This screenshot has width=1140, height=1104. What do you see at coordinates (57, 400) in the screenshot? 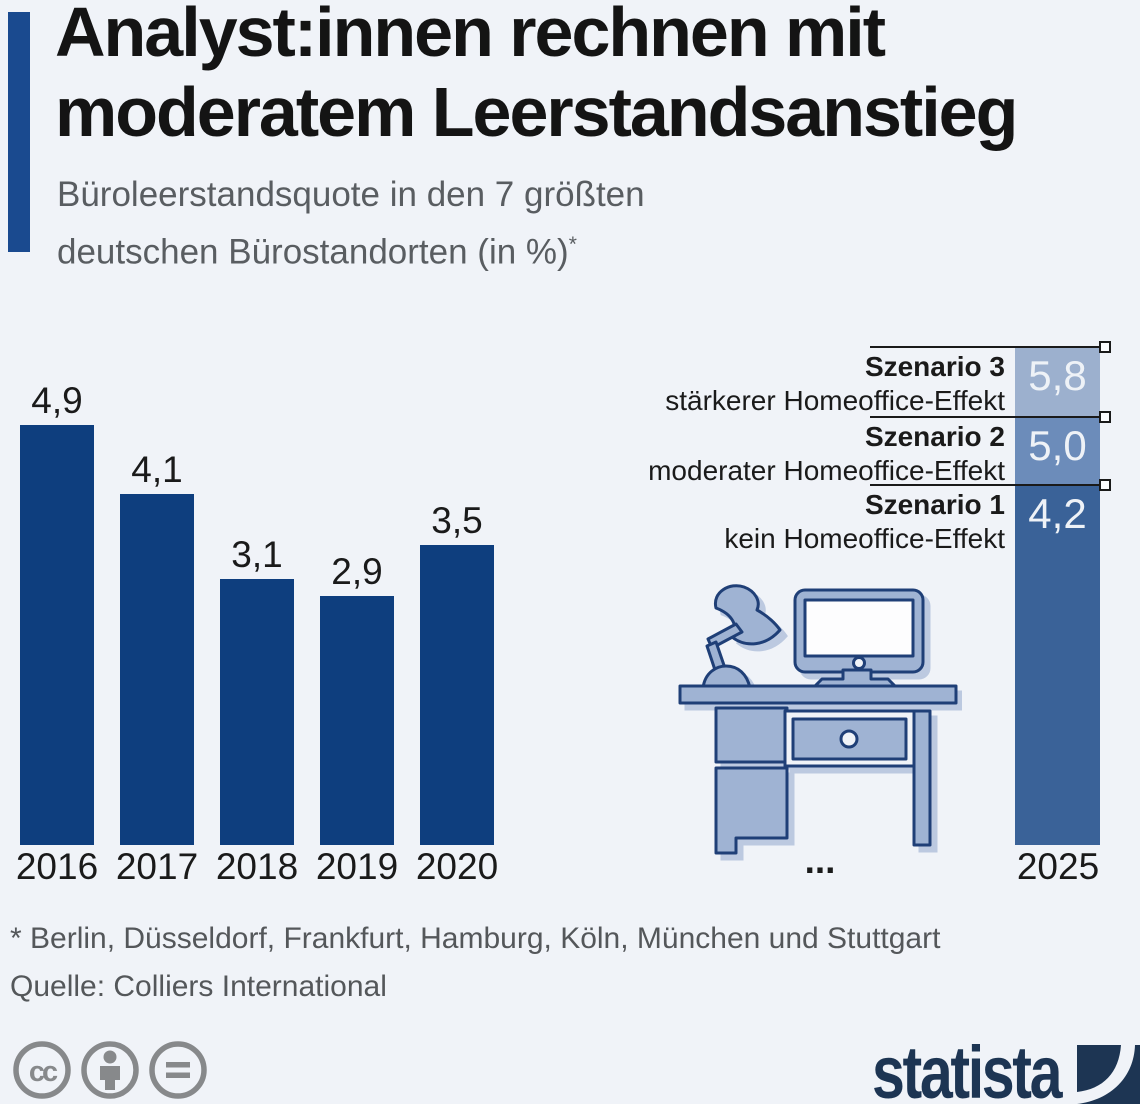
I see `bar-value-2016: 4,9` at bounding box center [57, 400].